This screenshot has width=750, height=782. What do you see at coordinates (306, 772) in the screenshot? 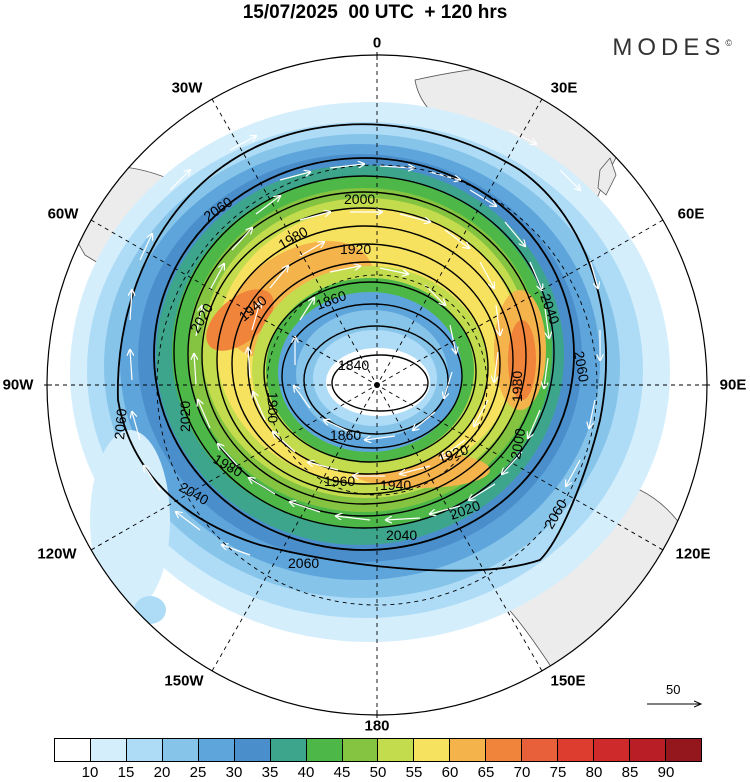
I see `colorbar-tick-label: 40` at bounding box center [306, 772].